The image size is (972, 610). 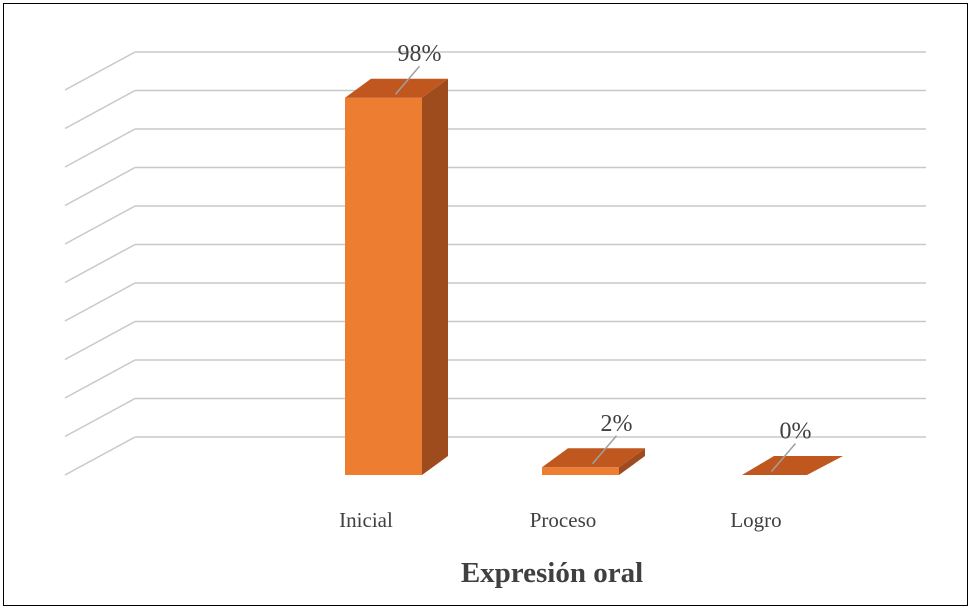 I want to click on category-axis-labels: Inicial Proceso Logro, so click(x=560, y=520).